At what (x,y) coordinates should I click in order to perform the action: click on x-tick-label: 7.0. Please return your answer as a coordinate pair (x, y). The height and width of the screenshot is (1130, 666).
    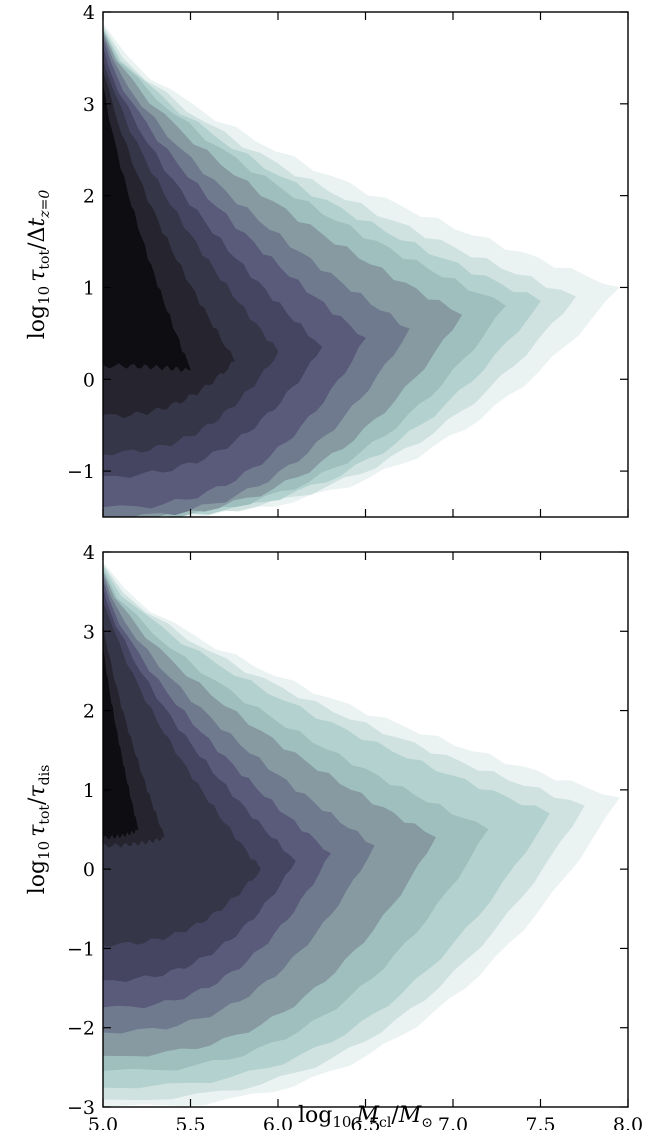
    Looking at the image, I should click on (453, 1122).